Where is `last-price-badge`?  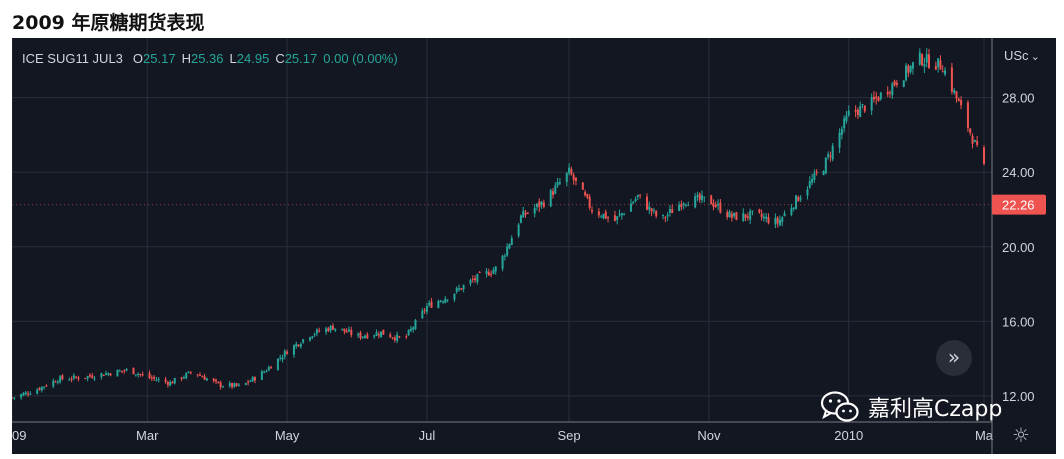 last-price-badge is located at coordinates (1019, 204).